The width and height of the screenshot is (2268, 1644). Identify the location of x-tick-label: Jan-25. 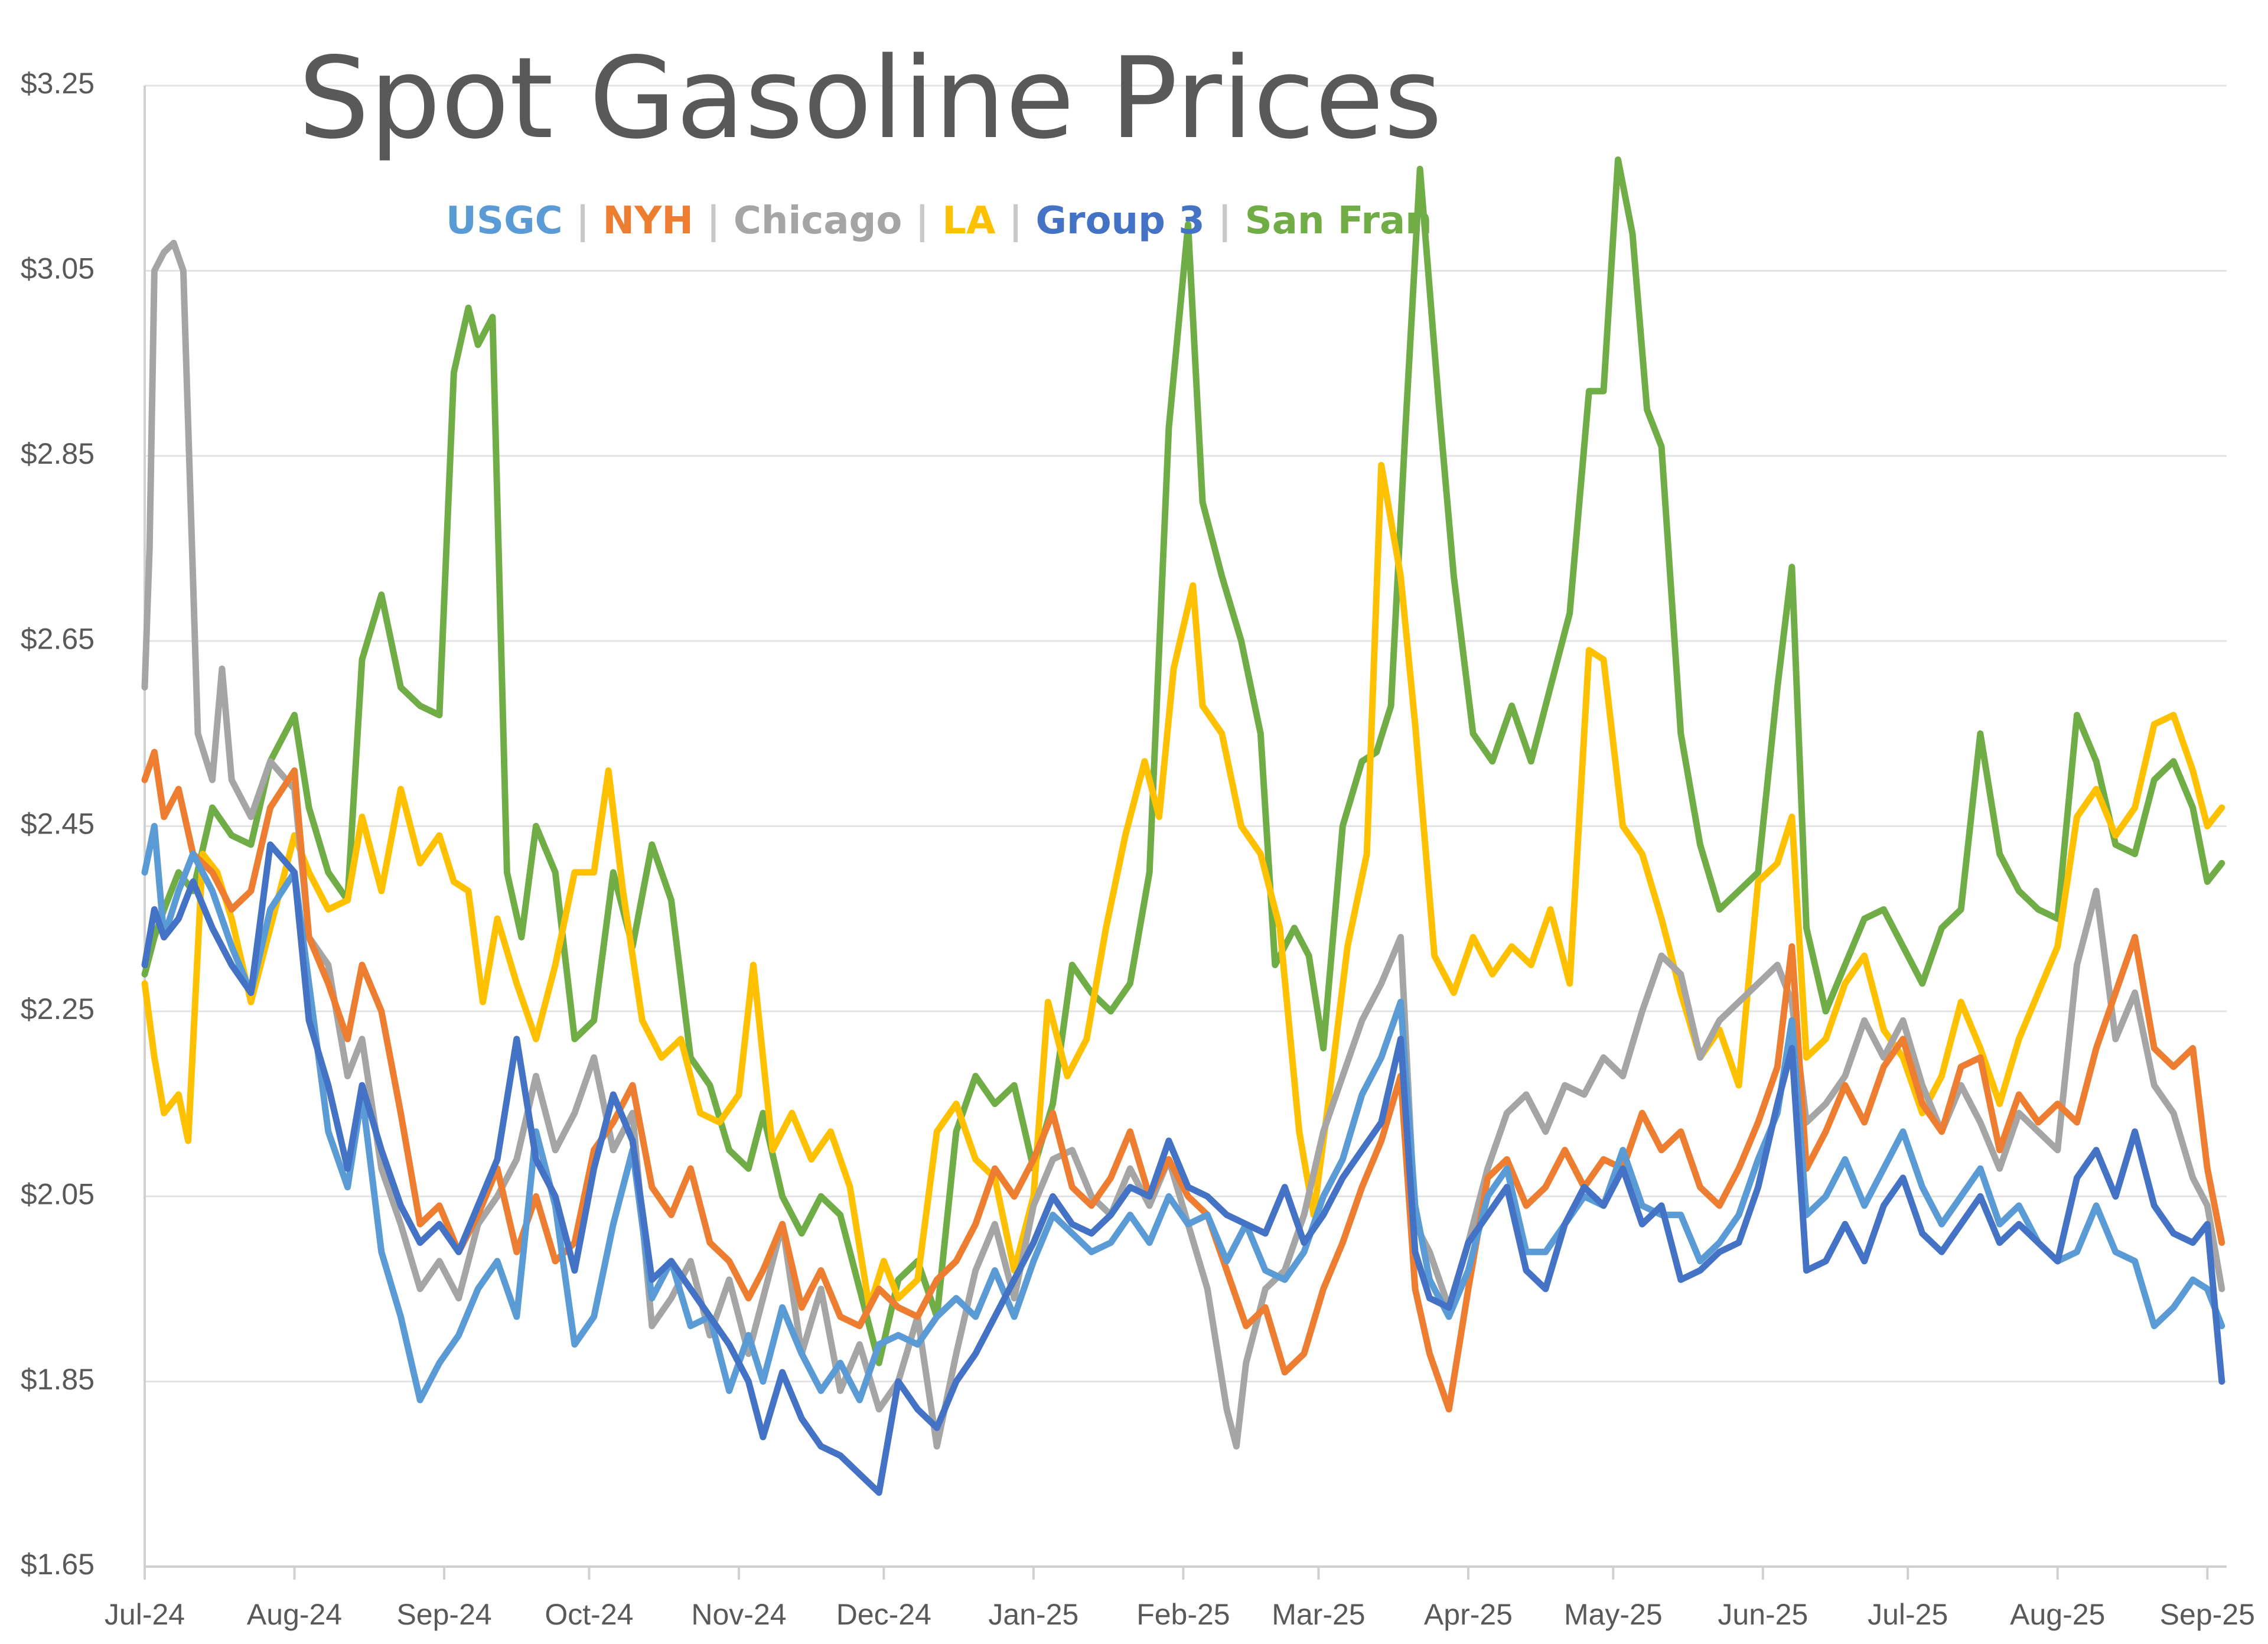
(1033, 1614).